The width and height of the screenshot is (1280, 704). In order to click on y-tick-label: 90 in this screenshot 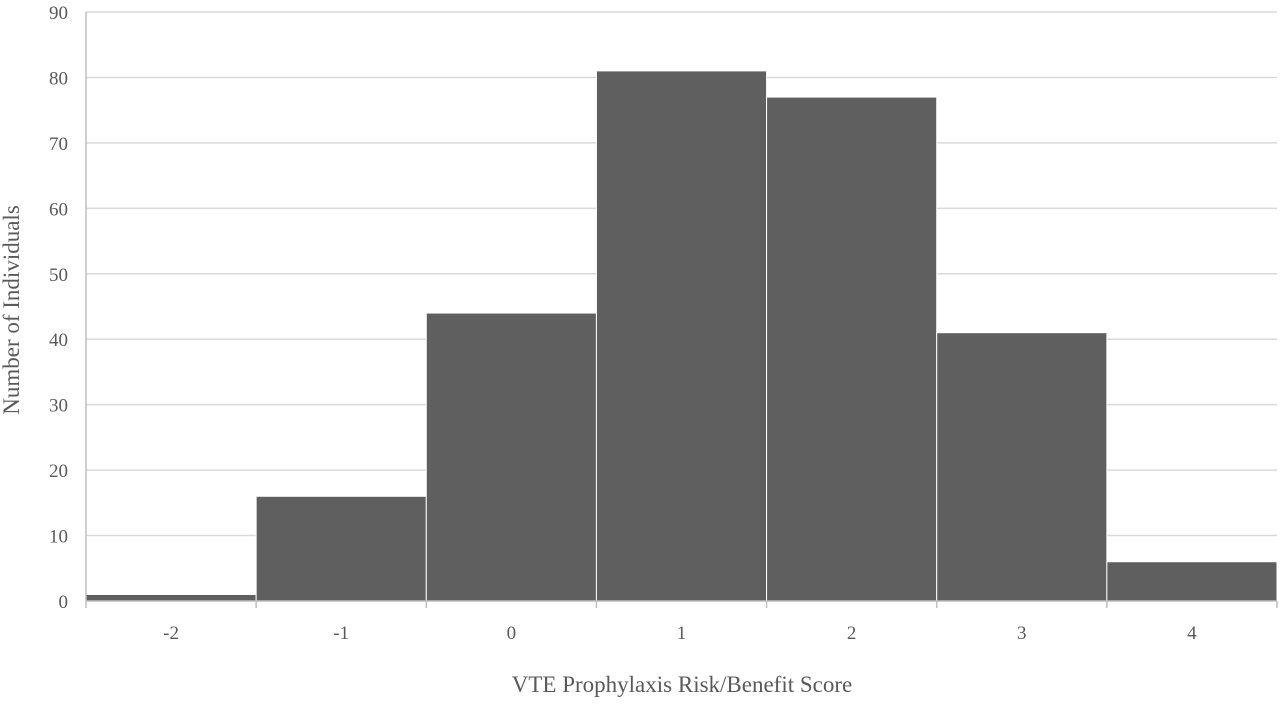, I will do `click(58, 13)`.